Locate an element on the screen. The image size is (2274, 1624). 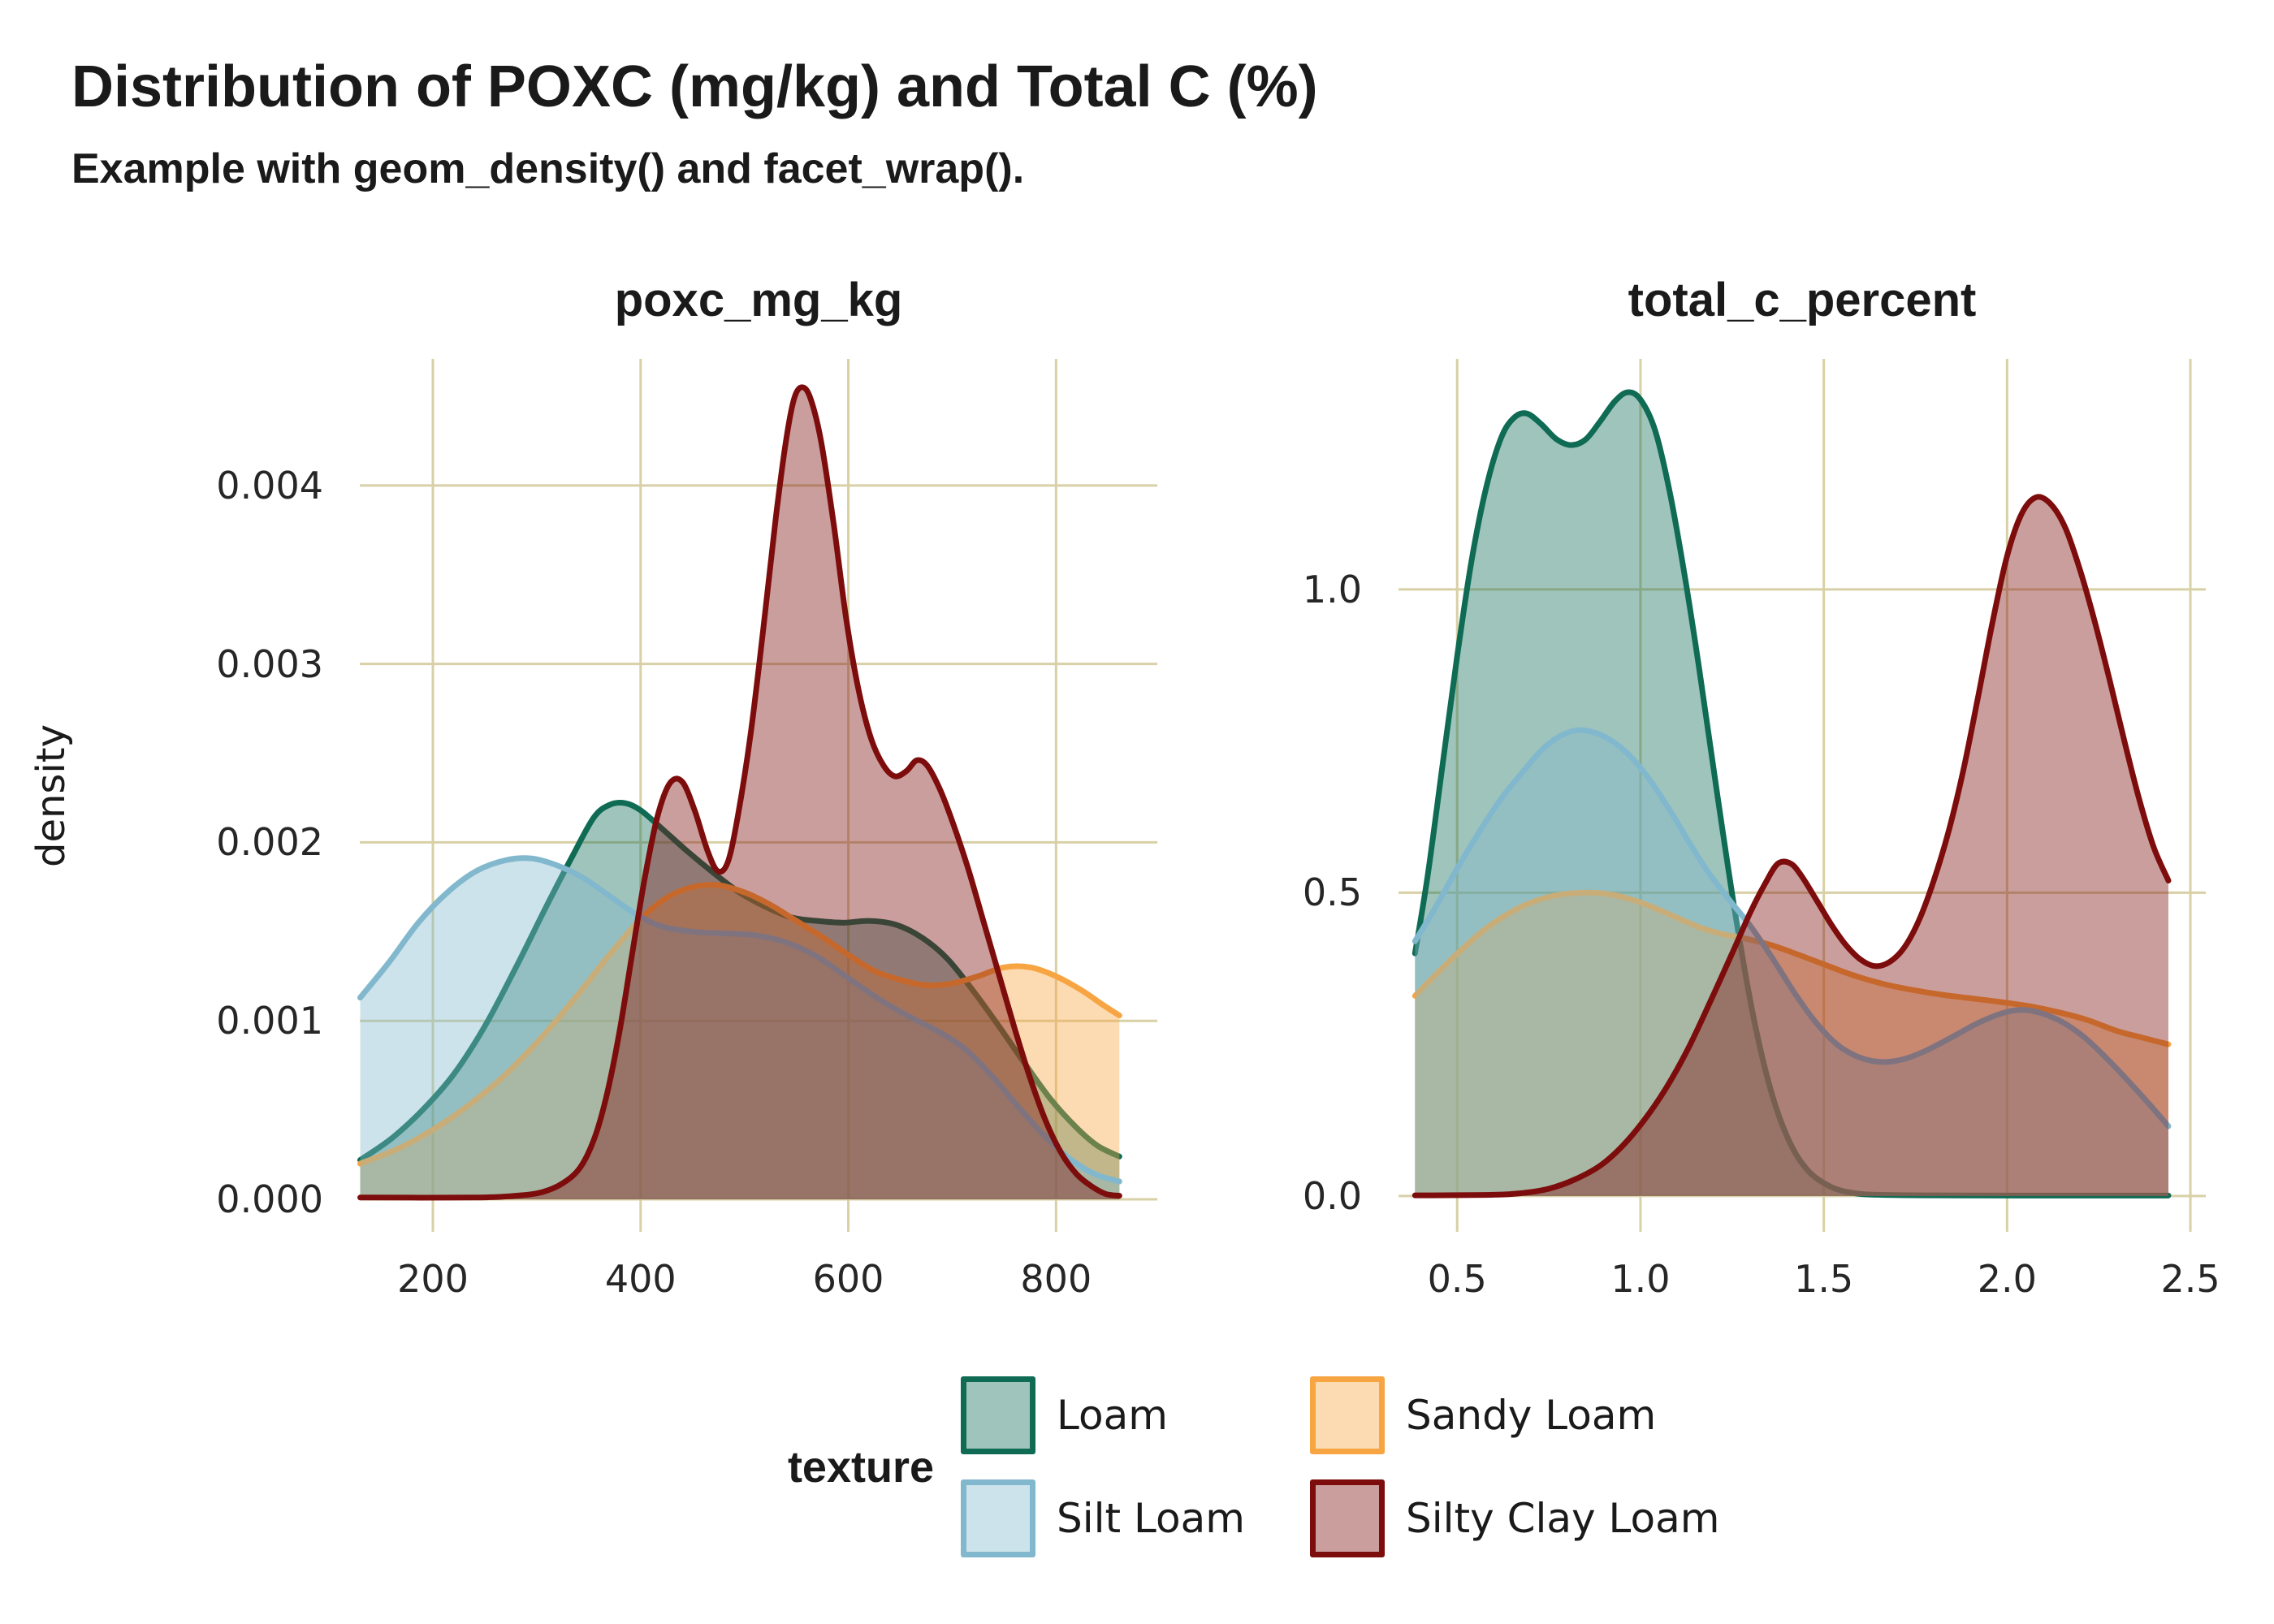
y-axis-title: density is located at coordinates (52, 796).